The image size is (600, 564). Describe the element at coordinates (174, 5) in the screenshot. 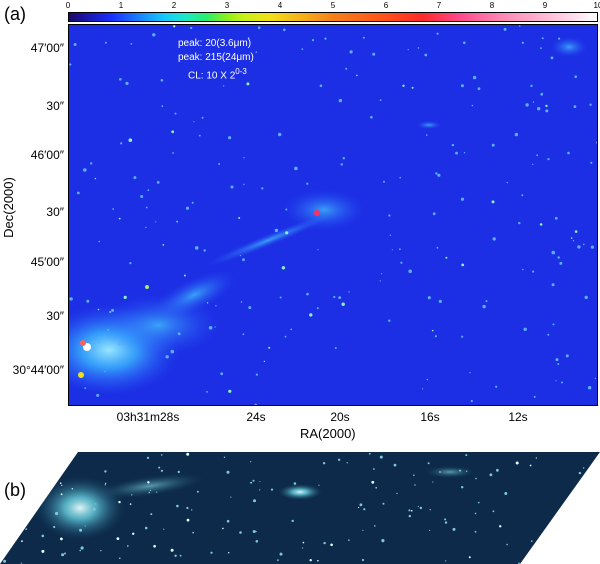

I see `colorbar-tick-label: 2` at that location.